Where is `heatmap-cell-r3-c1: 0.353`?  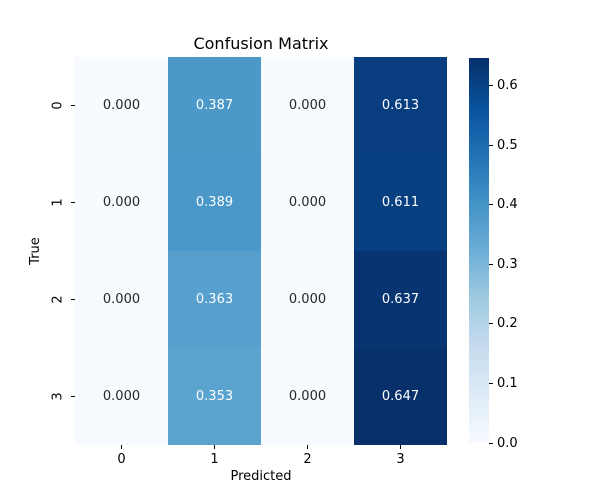 heatmap-cell-r3-c1: 0.353 is located at coordinates (214, 396).